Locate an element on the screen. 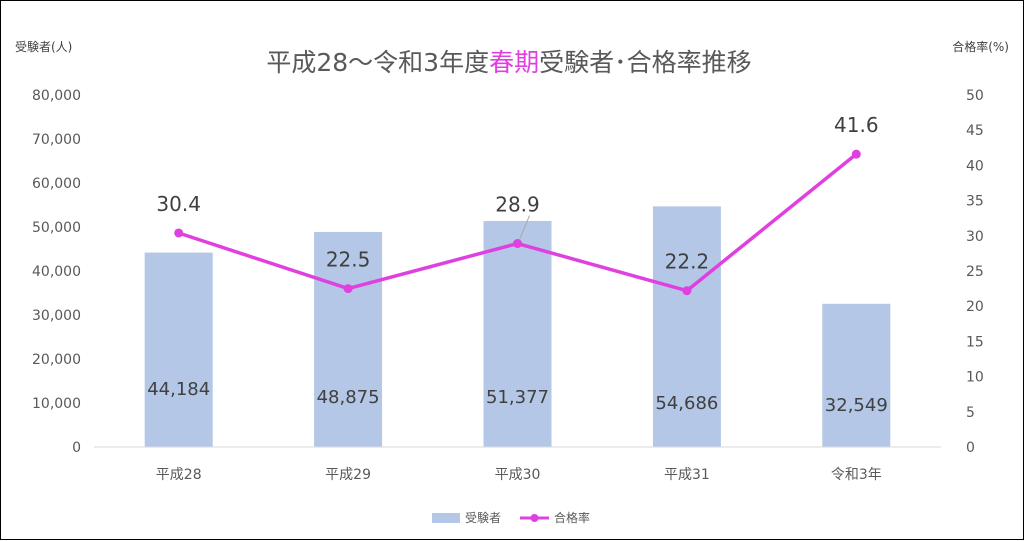  left-axis-label: 受験者(人) is located at coordinates (43, 46).